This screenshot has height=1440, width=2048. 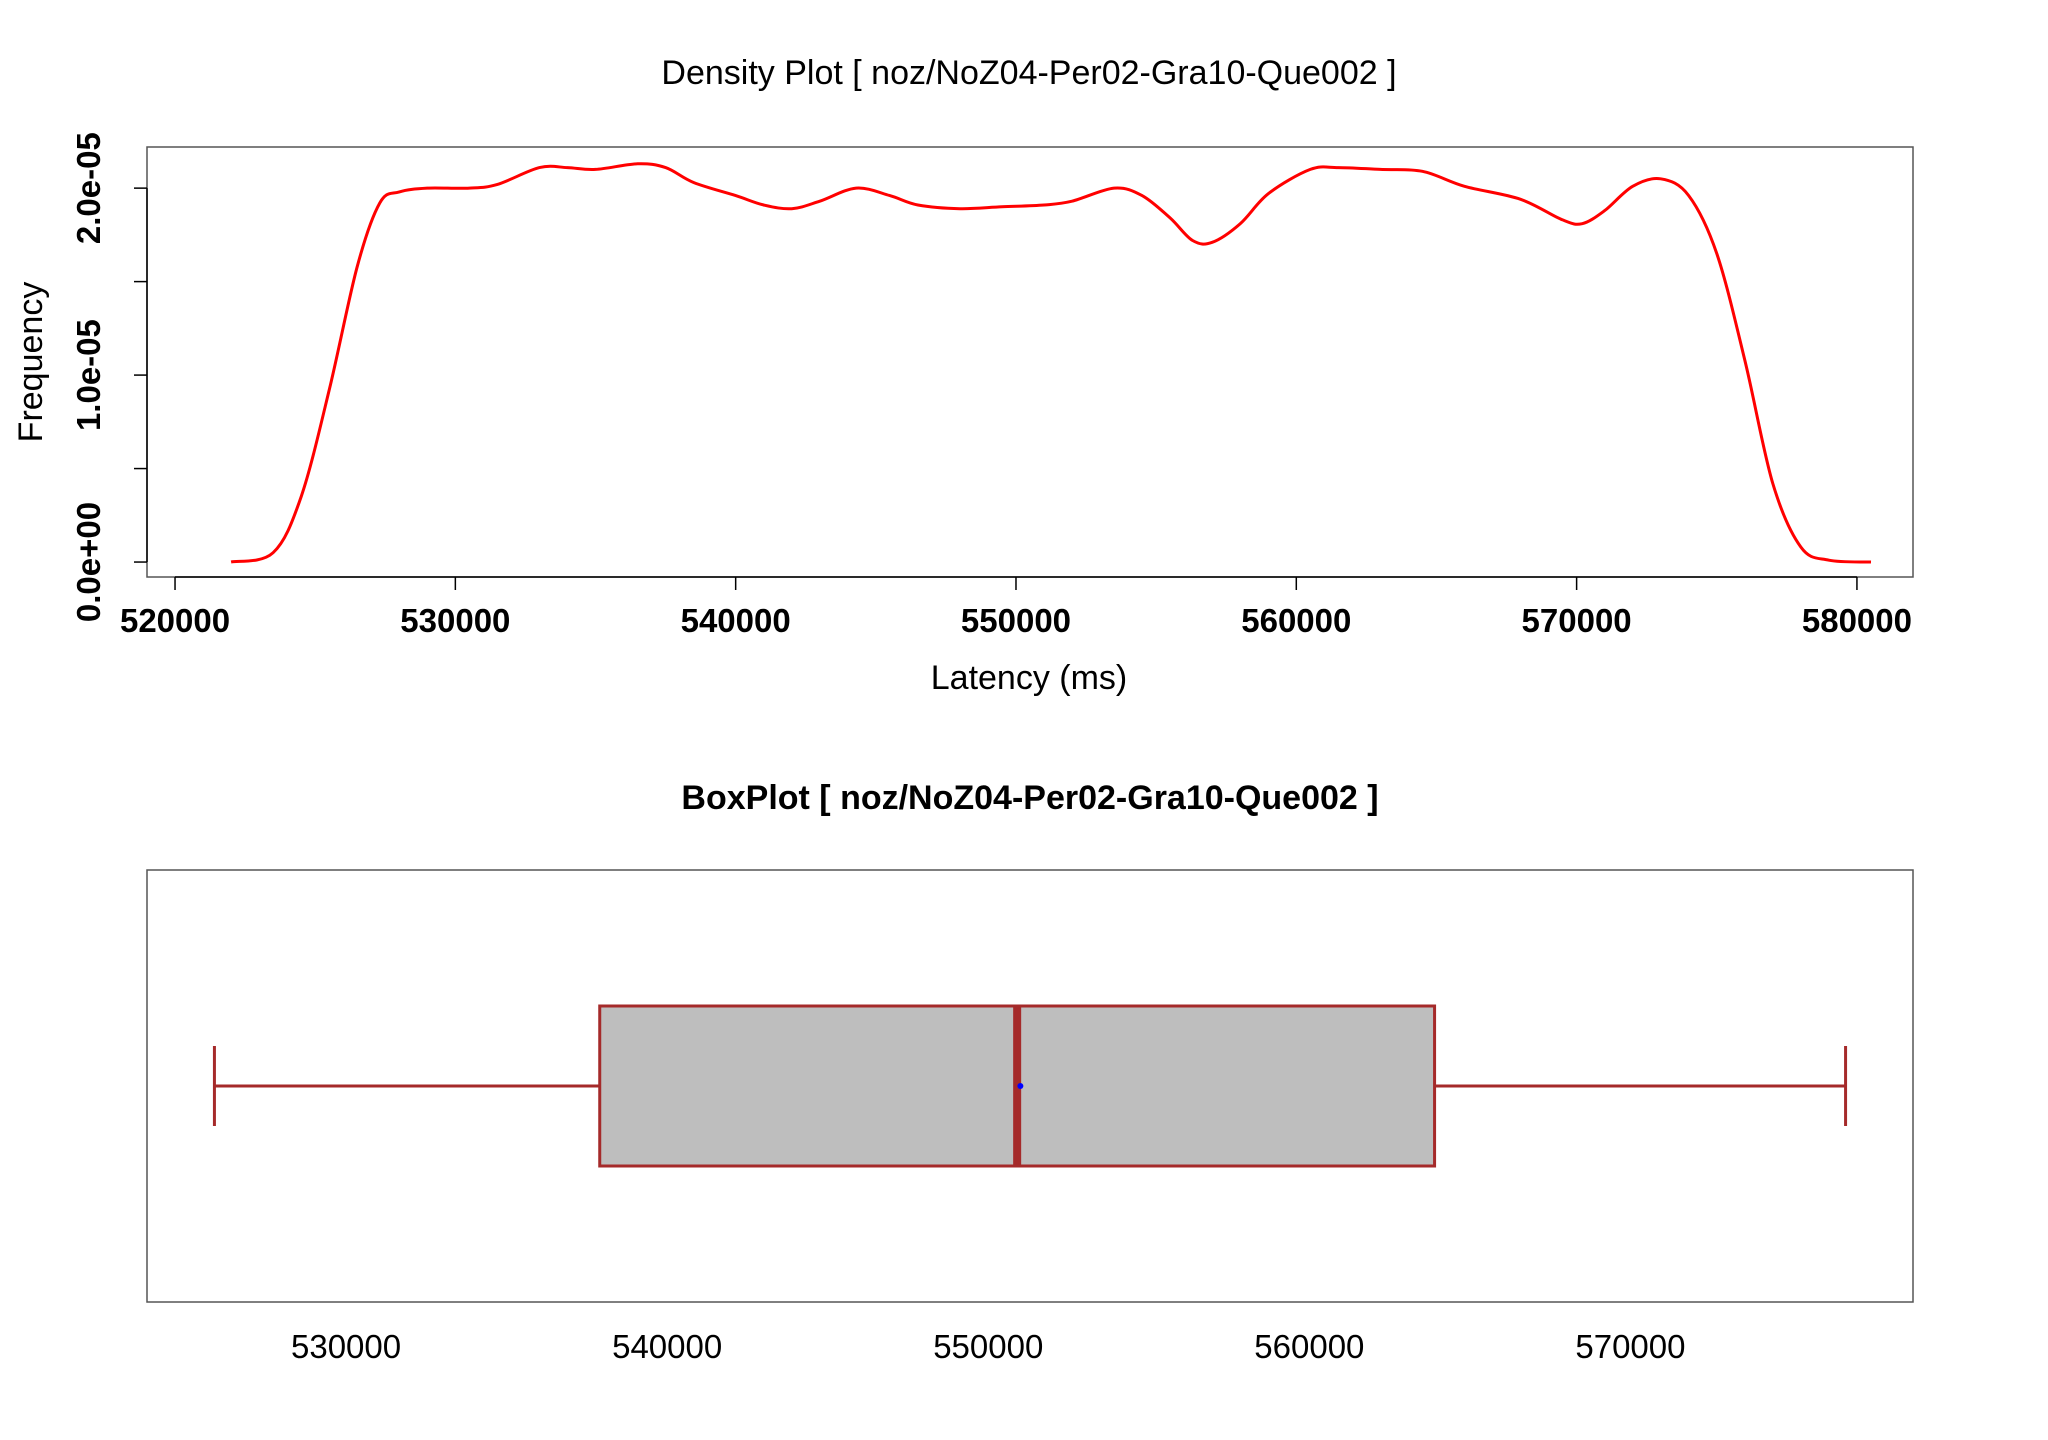 What do you see at coordinates (1630, 1346) in the screenshot?
I see `box-x-tick-label: 570000` at bounding box center [1630, 1346].